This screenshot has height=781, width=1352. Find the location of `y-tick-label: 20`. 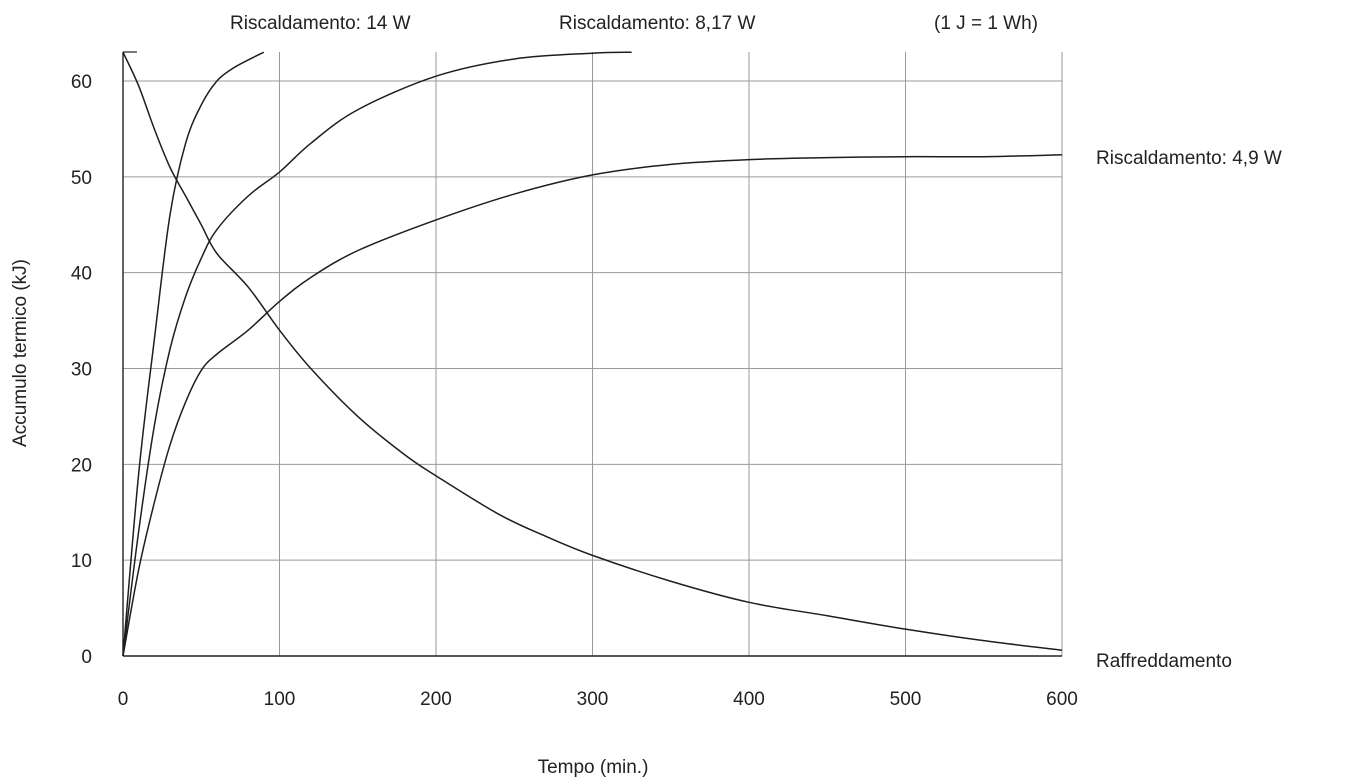

y-tick-label: 20 is located at coordinates (81, 465).